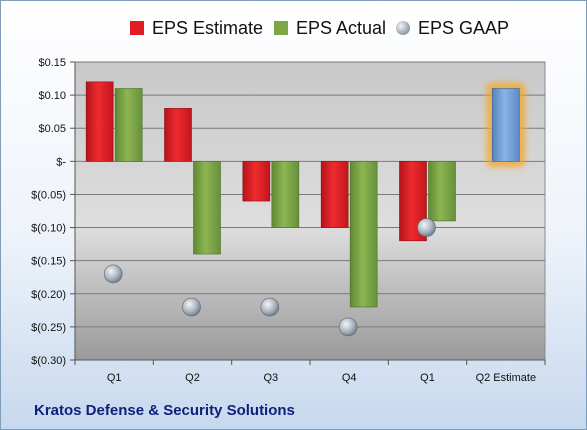 The image size is (587, 430). What do you see at coordinates (61, 162) in the screenshot?
I see `y-tick-label: $-` at bounding box center [61, 162].